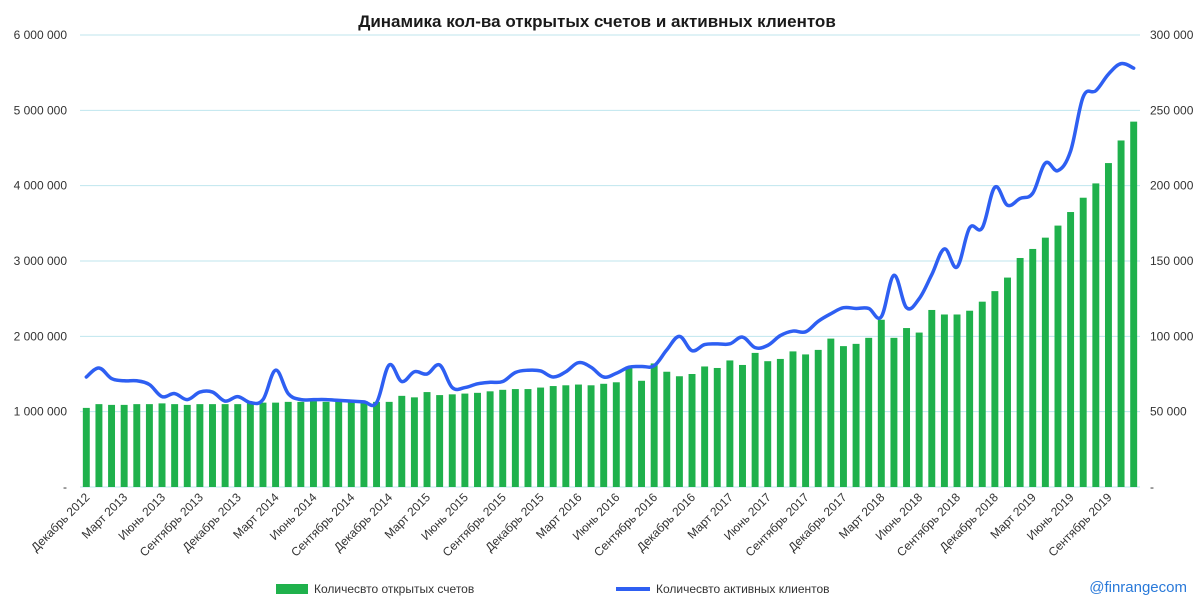 The width and height of the screenshot is (1200, 608). I want to click on legend-swatch-bars, so click(292, 589).